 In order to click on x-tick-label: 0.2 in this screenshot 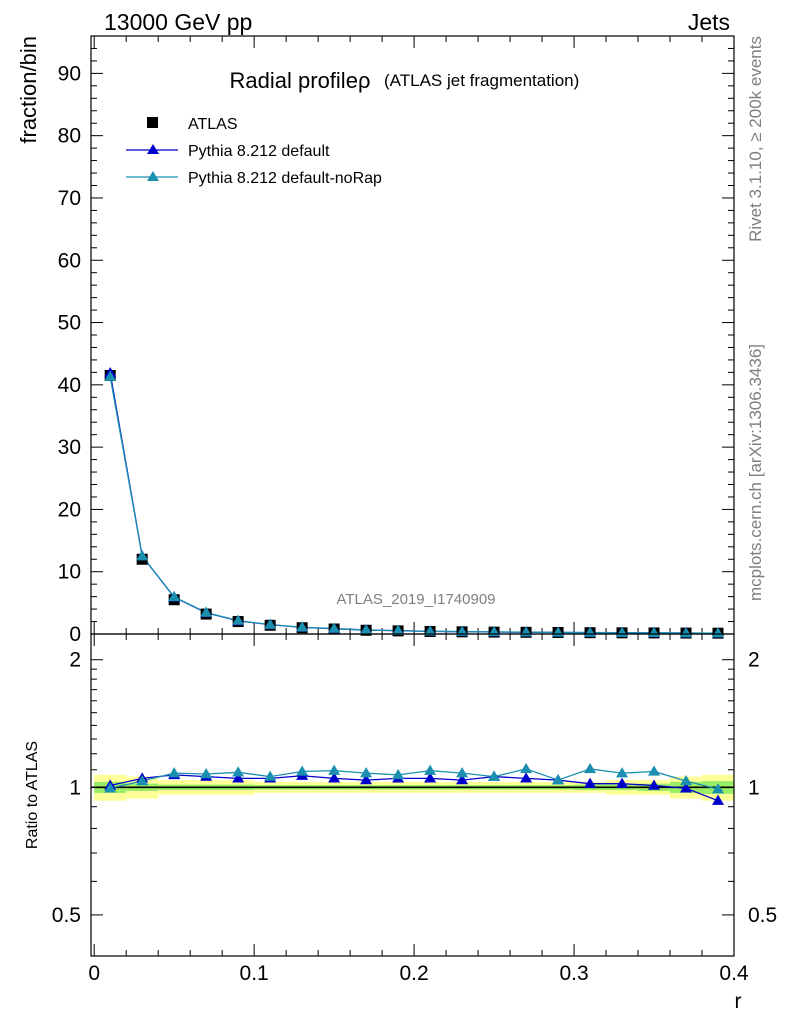, I will do `click(413, 973)`.